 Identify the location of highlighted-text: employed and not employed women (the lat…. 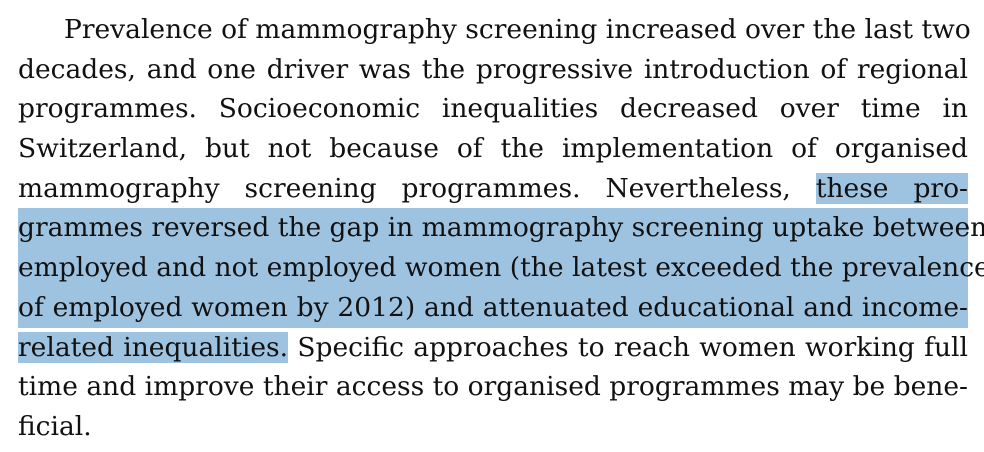
(501, 268).